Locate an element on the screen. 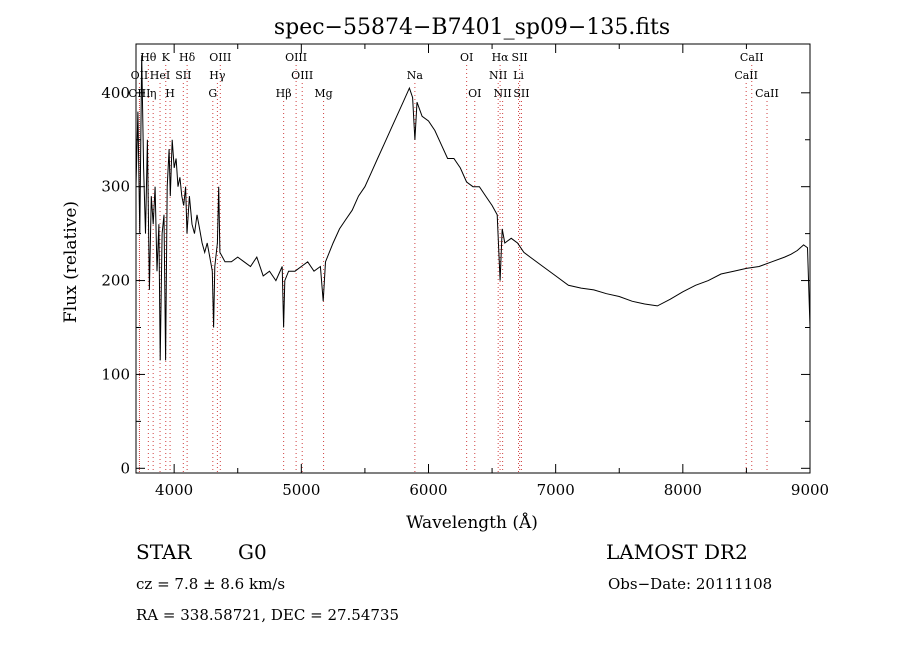 Image resolution: width=900 pixels, height=655 pixels. x-tick-label: 9000 is located at coordinates (810, 490).